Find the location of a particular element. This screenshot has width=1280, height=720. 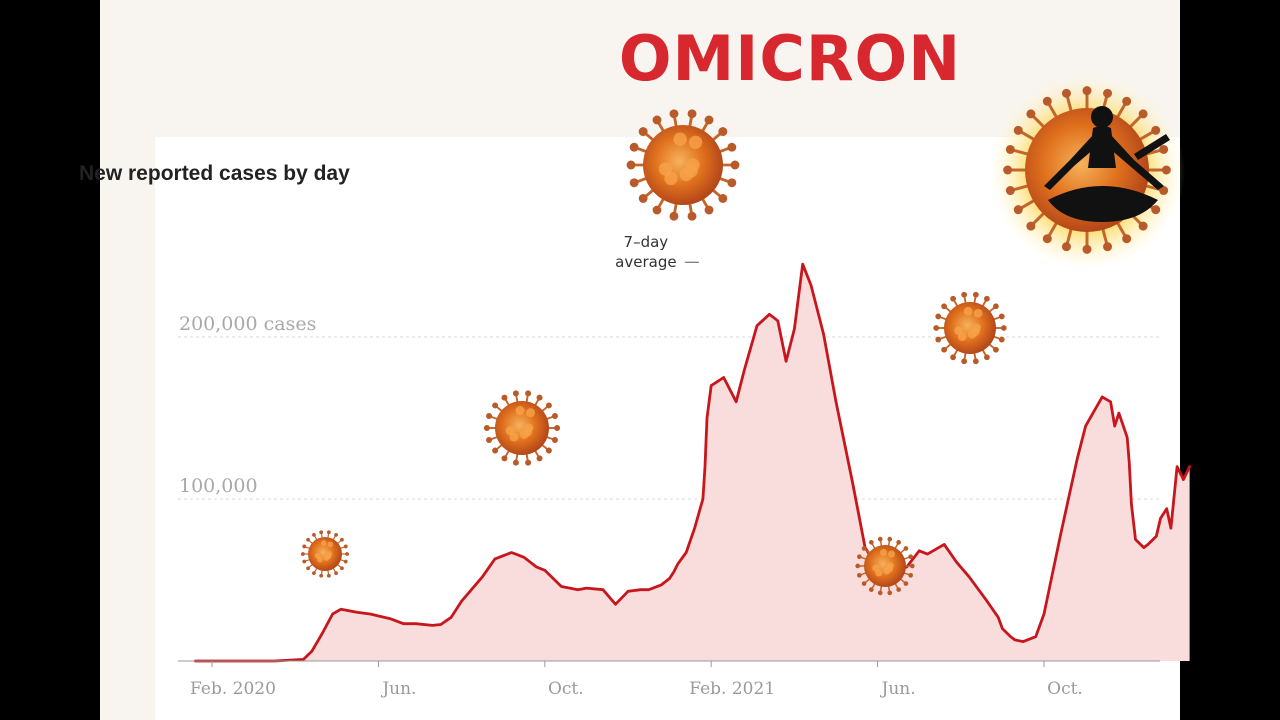

annotation-7-day-average: 7–day average is located at coordinates (657, 252).